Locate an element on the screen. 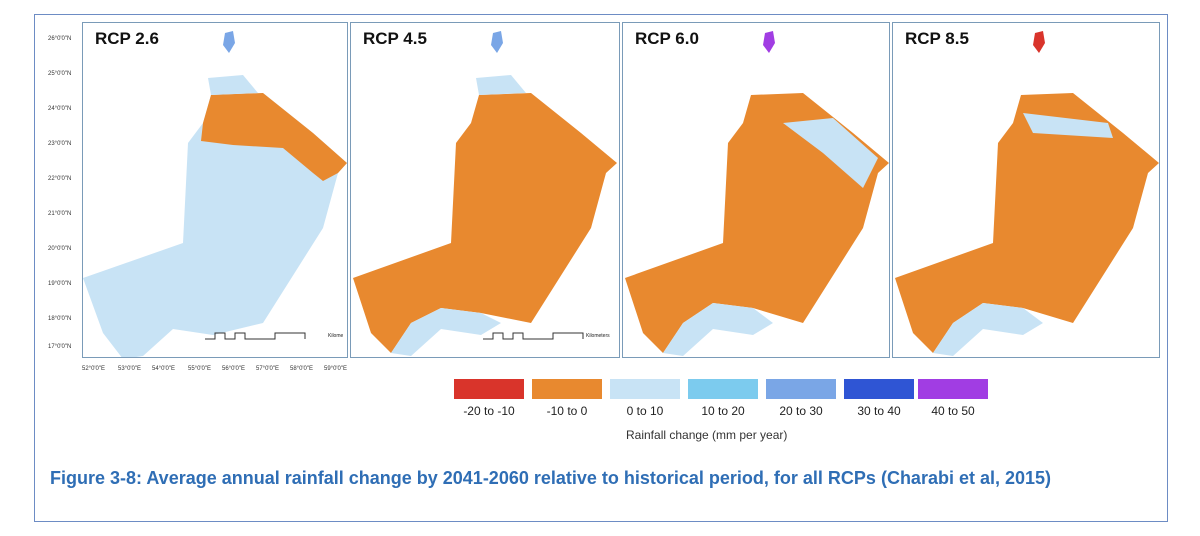 This screenshot has height=536, width=1200. region-0-to-10-north is located at coordinates (1068, 125).